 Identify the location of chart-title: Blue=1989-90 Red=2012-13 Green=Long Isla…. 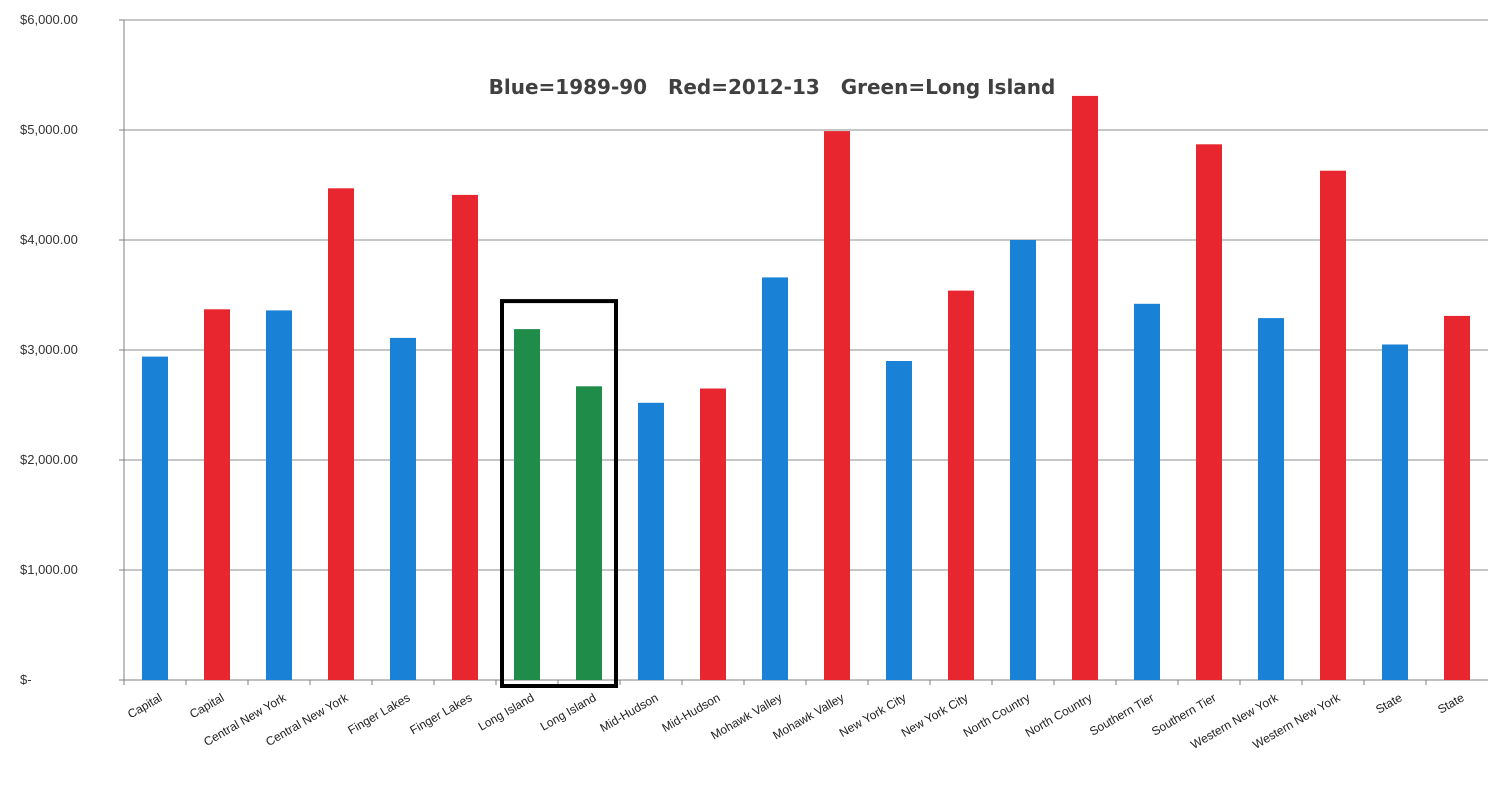
(772, 87).